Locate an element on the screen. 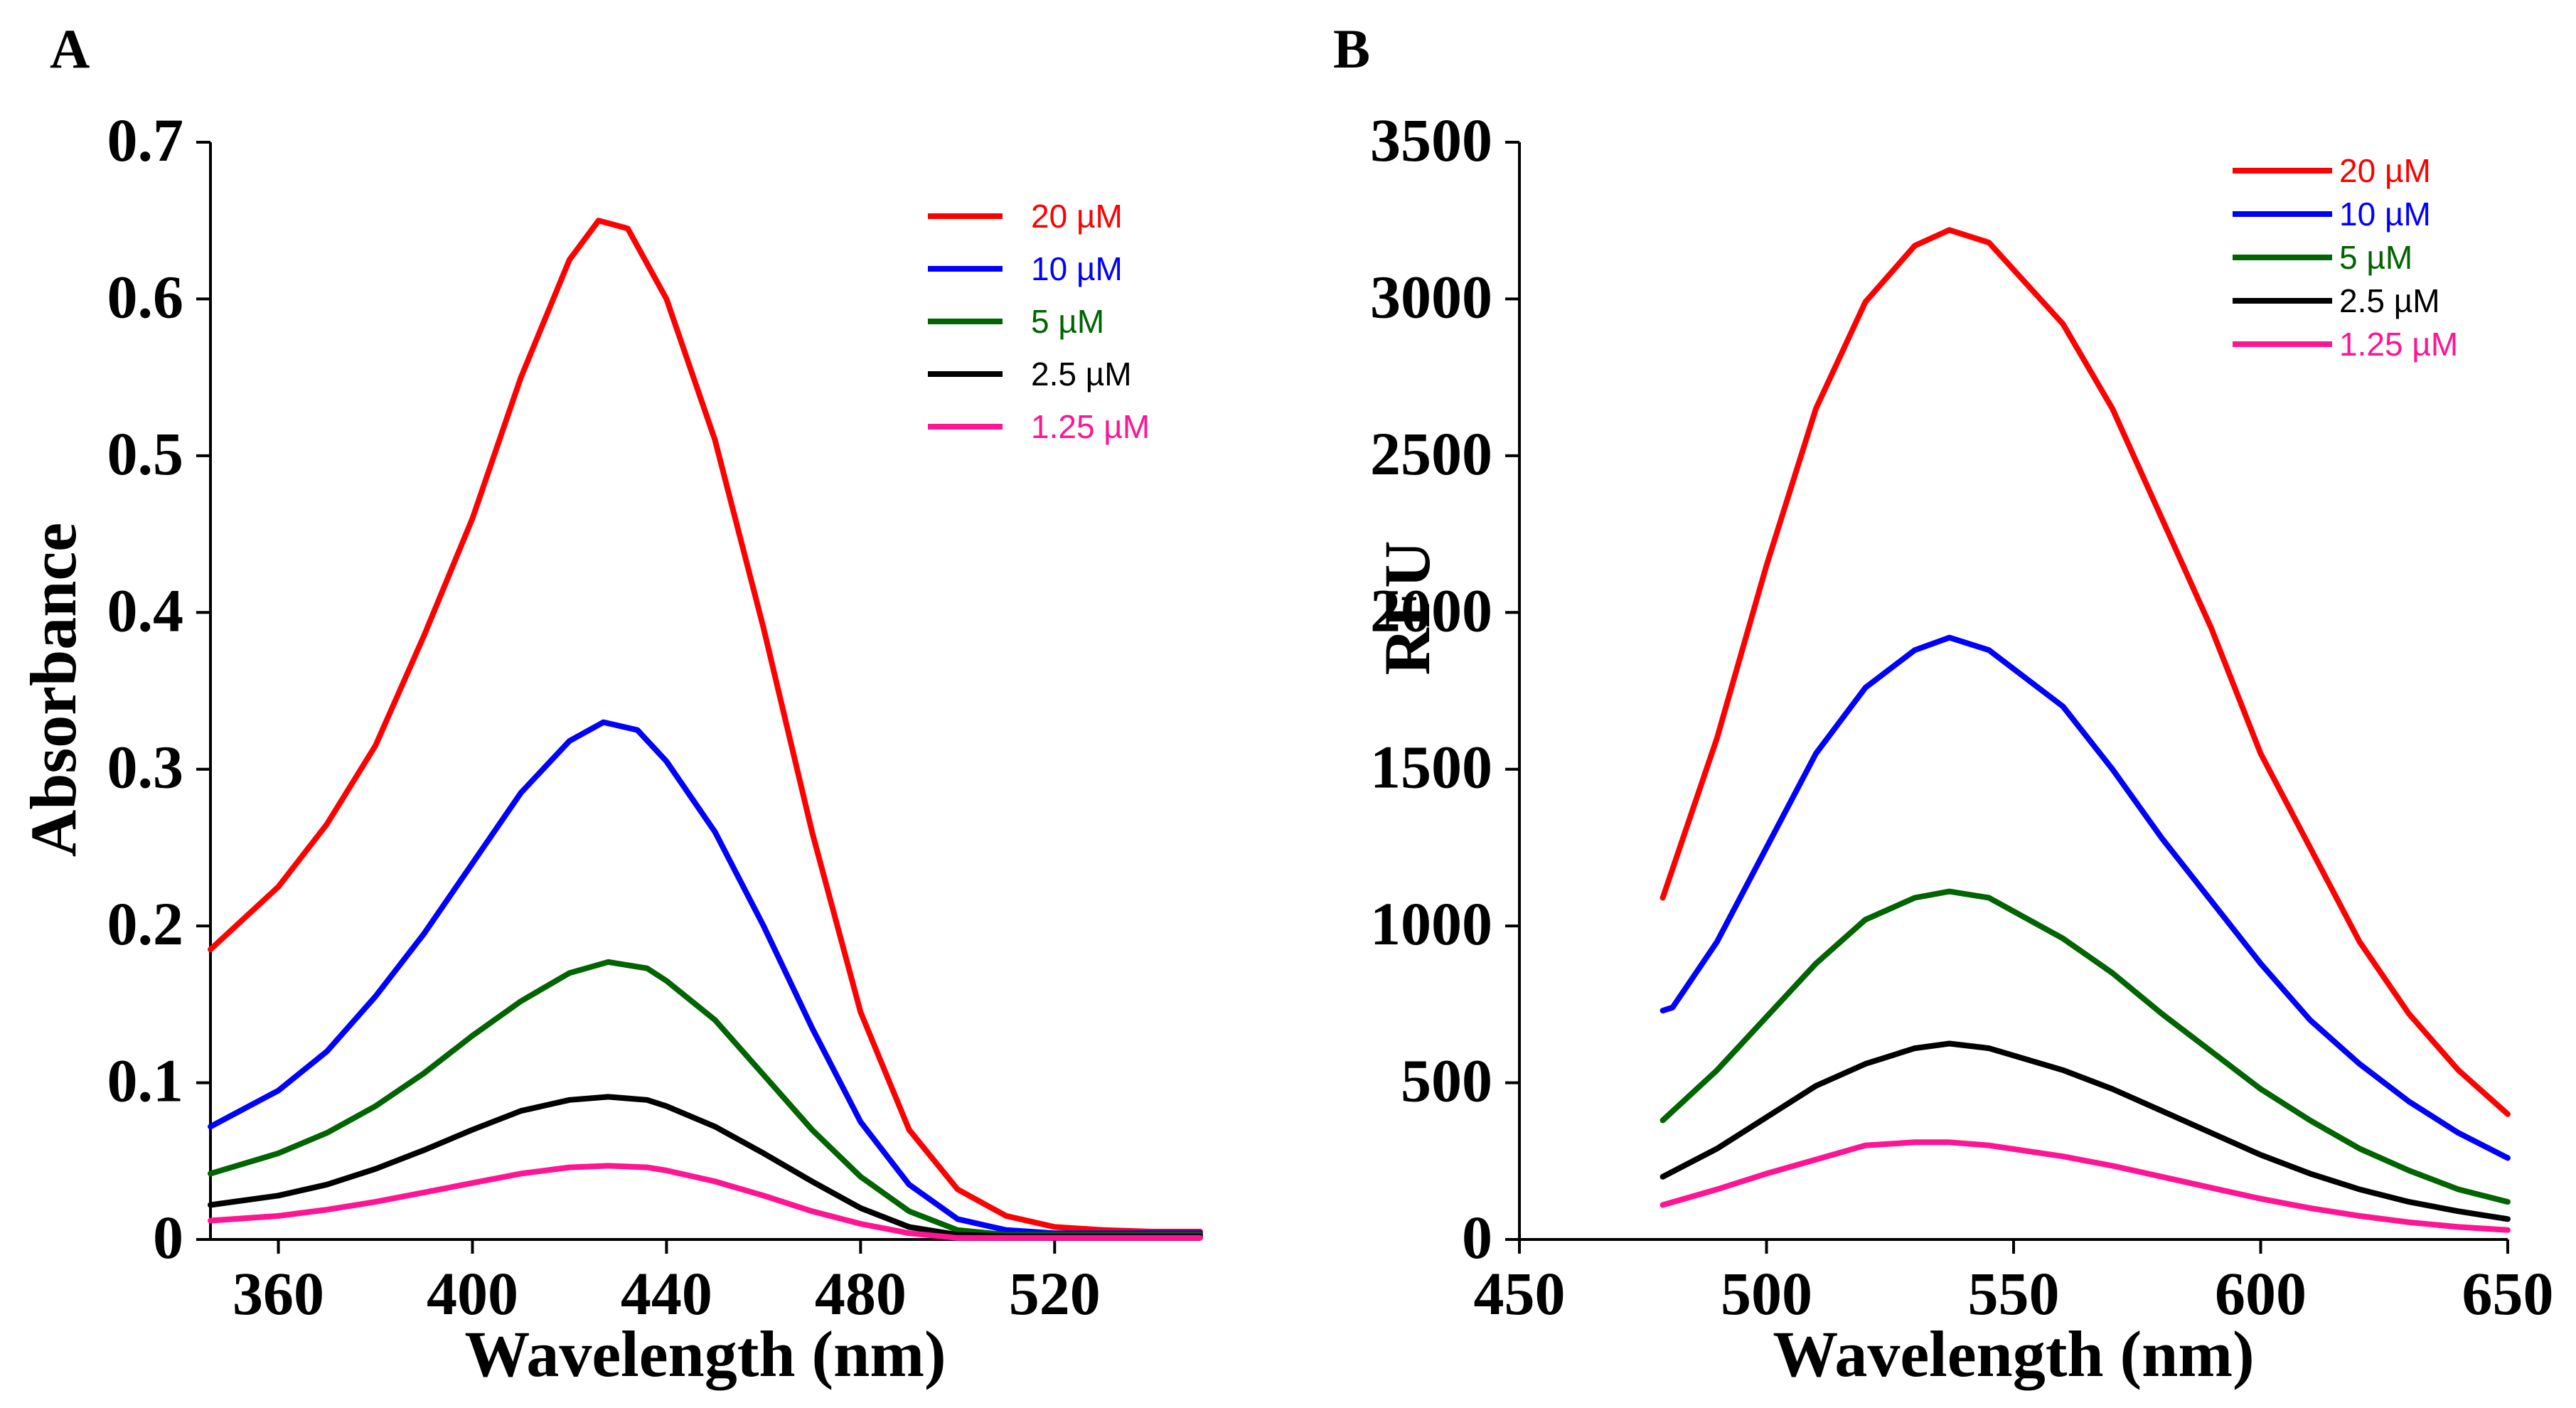  y-axis-title: RFU is located at coordinates (1407, 607).